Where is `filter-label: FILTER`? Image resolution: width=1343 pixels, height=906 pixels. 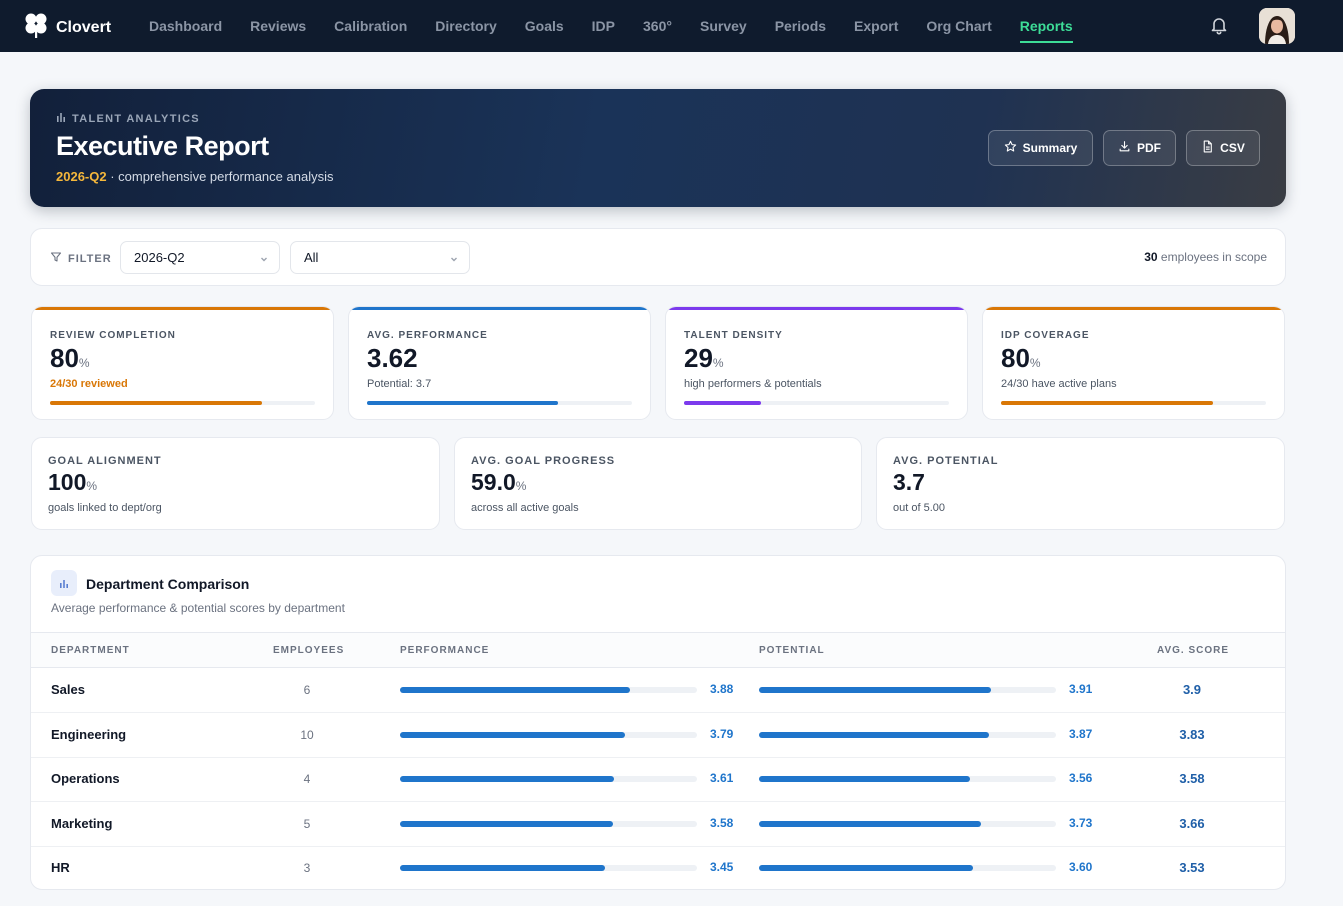 filter-label: FILTER is located at coordinates (81, 258).